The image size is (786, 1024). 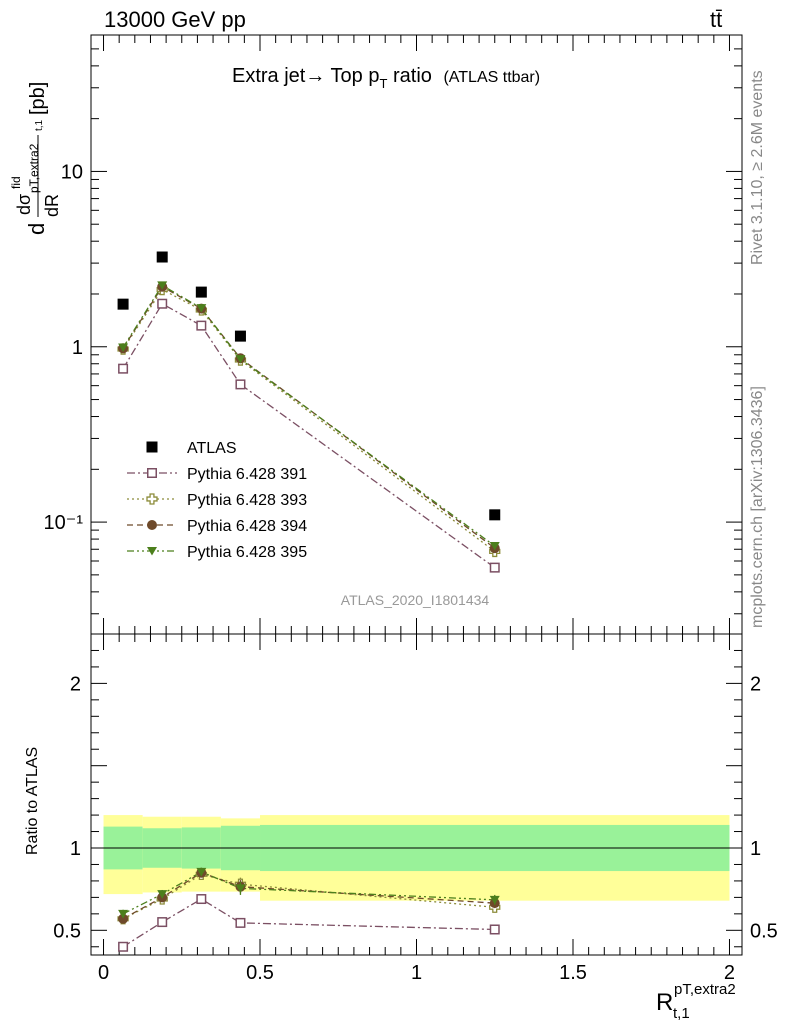 What do you see at coordinates (72, 172) in the screenshot?
I see `y-tick-label: 10` at bounding box center [72, 172].